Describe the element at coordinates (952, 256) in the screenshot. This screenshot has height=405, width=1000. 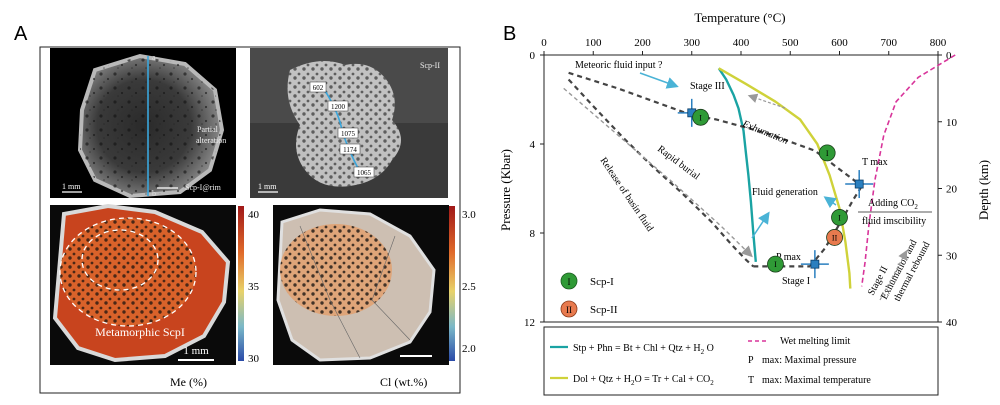
I see `y2-tick-label: 30` at that location.